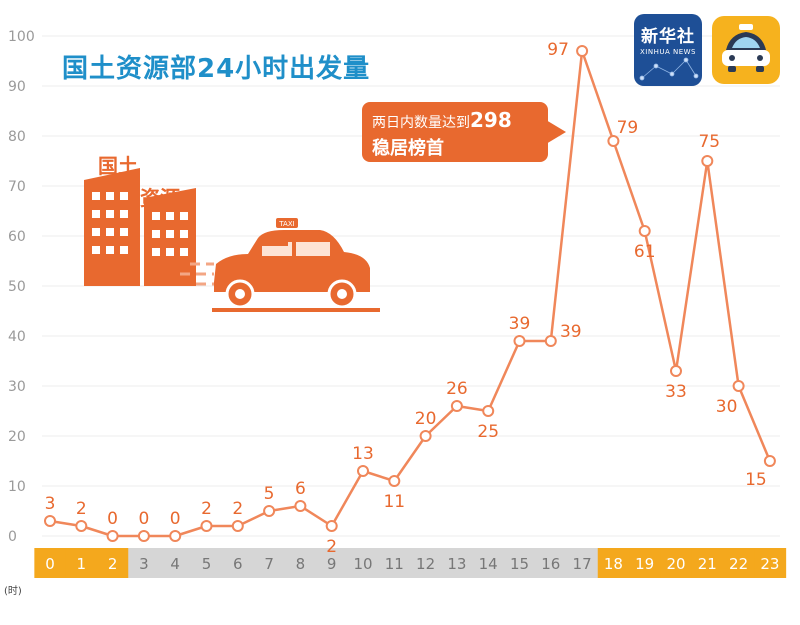 The image size is (800, 625). I want to click on taxi-icon, so click(746, 48).